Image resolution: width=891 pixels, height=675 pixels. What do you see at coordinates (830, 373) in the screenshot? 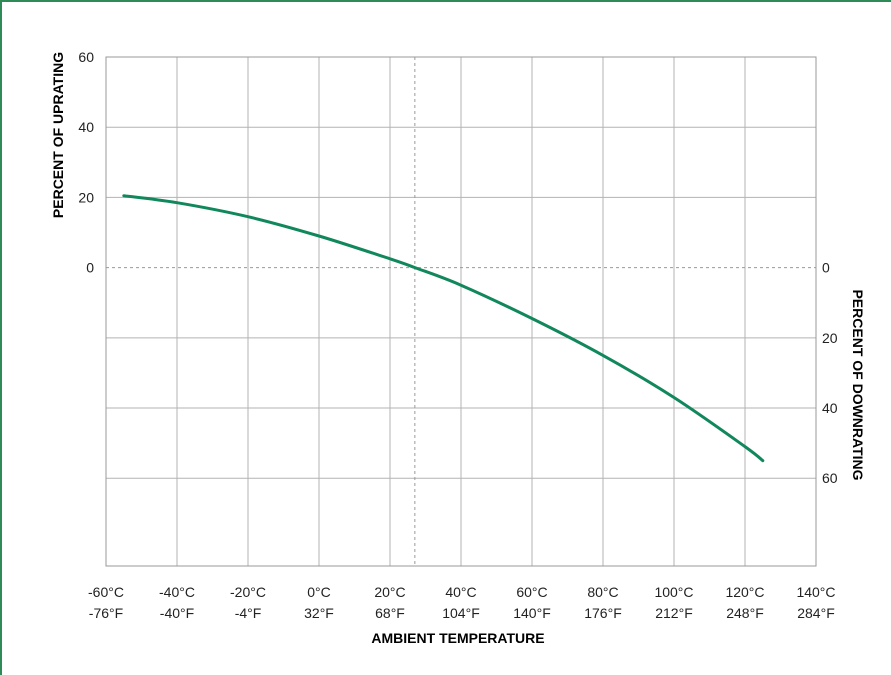
I see `y-right-ticks: 0 20 40 60` at bounding box center [830, 373].